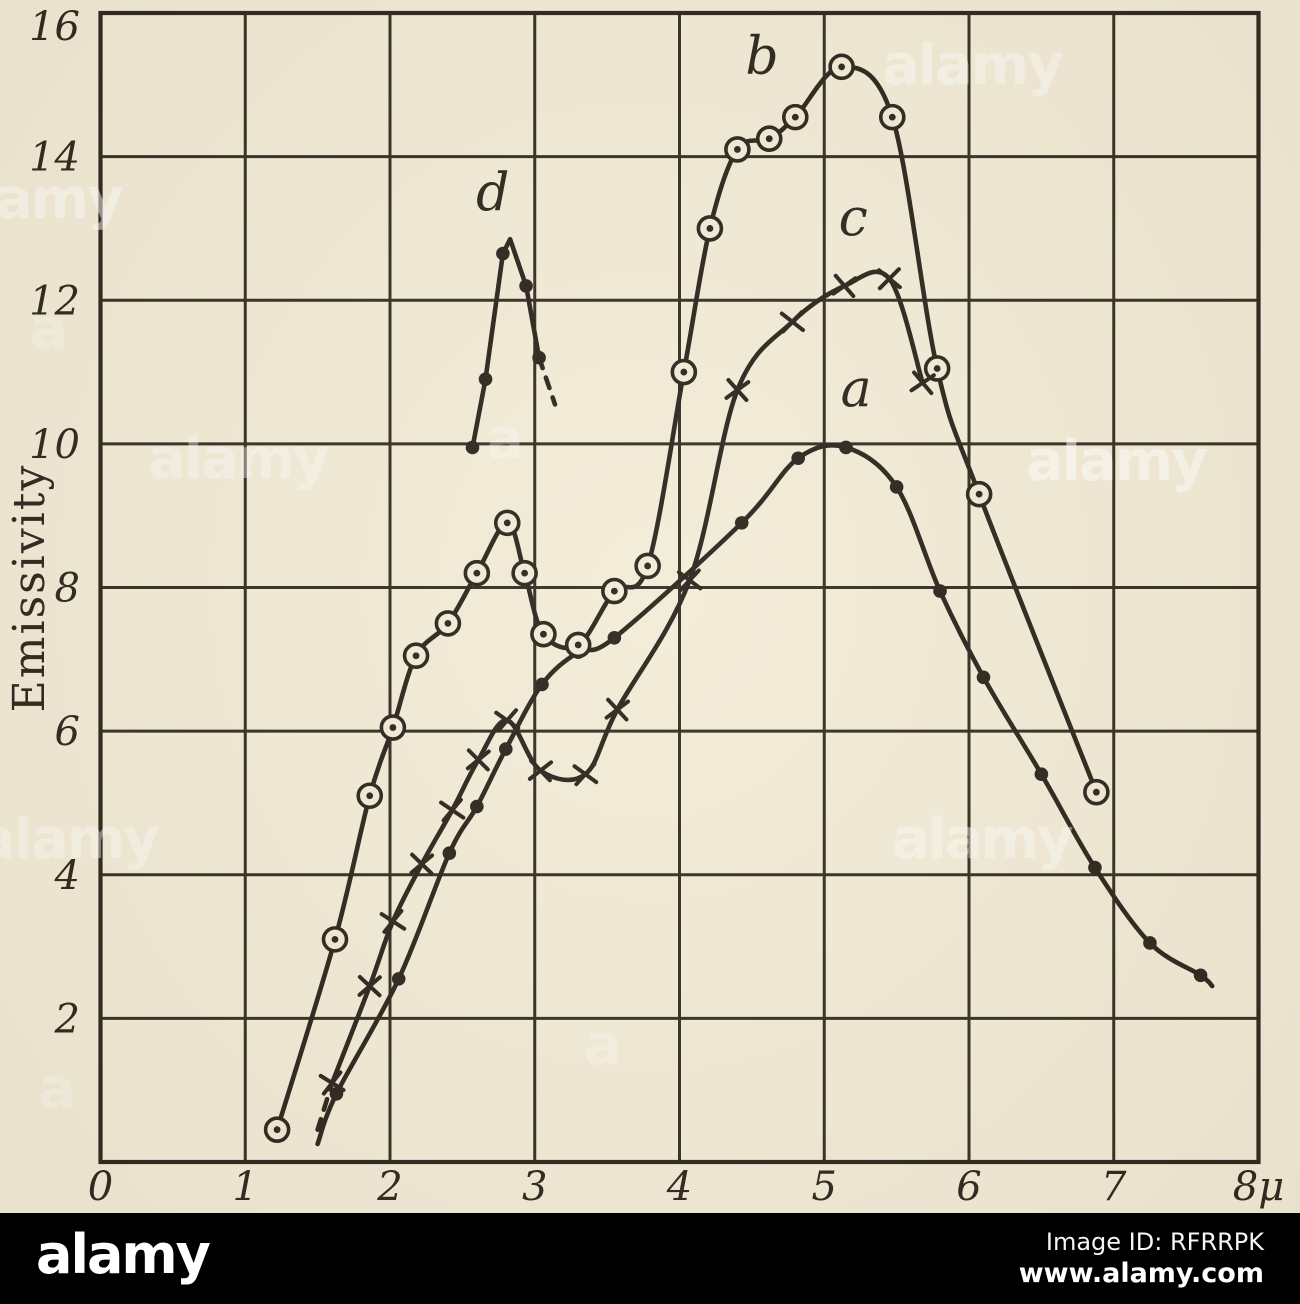  I want to click on y-tick-label-6: 6, so click(67, 732).